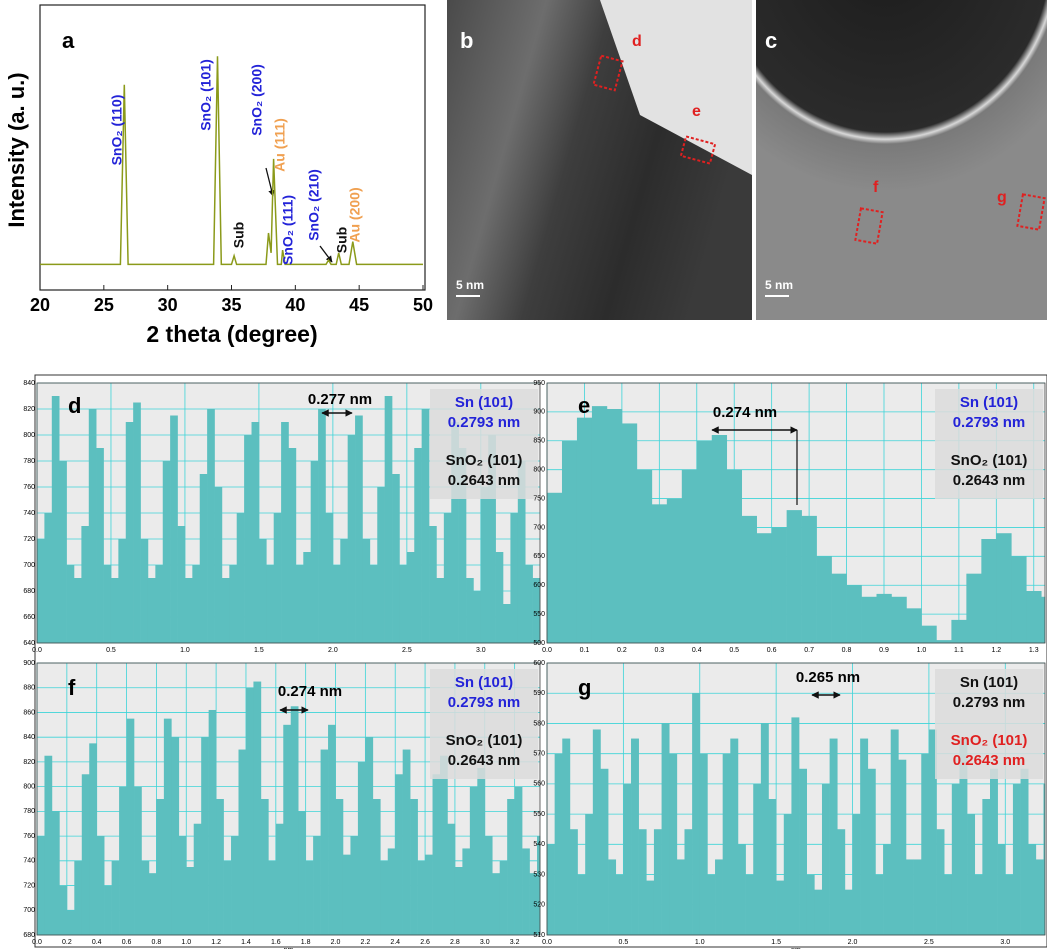  I want to click on y-tick-label: 680, so click(29, 935).